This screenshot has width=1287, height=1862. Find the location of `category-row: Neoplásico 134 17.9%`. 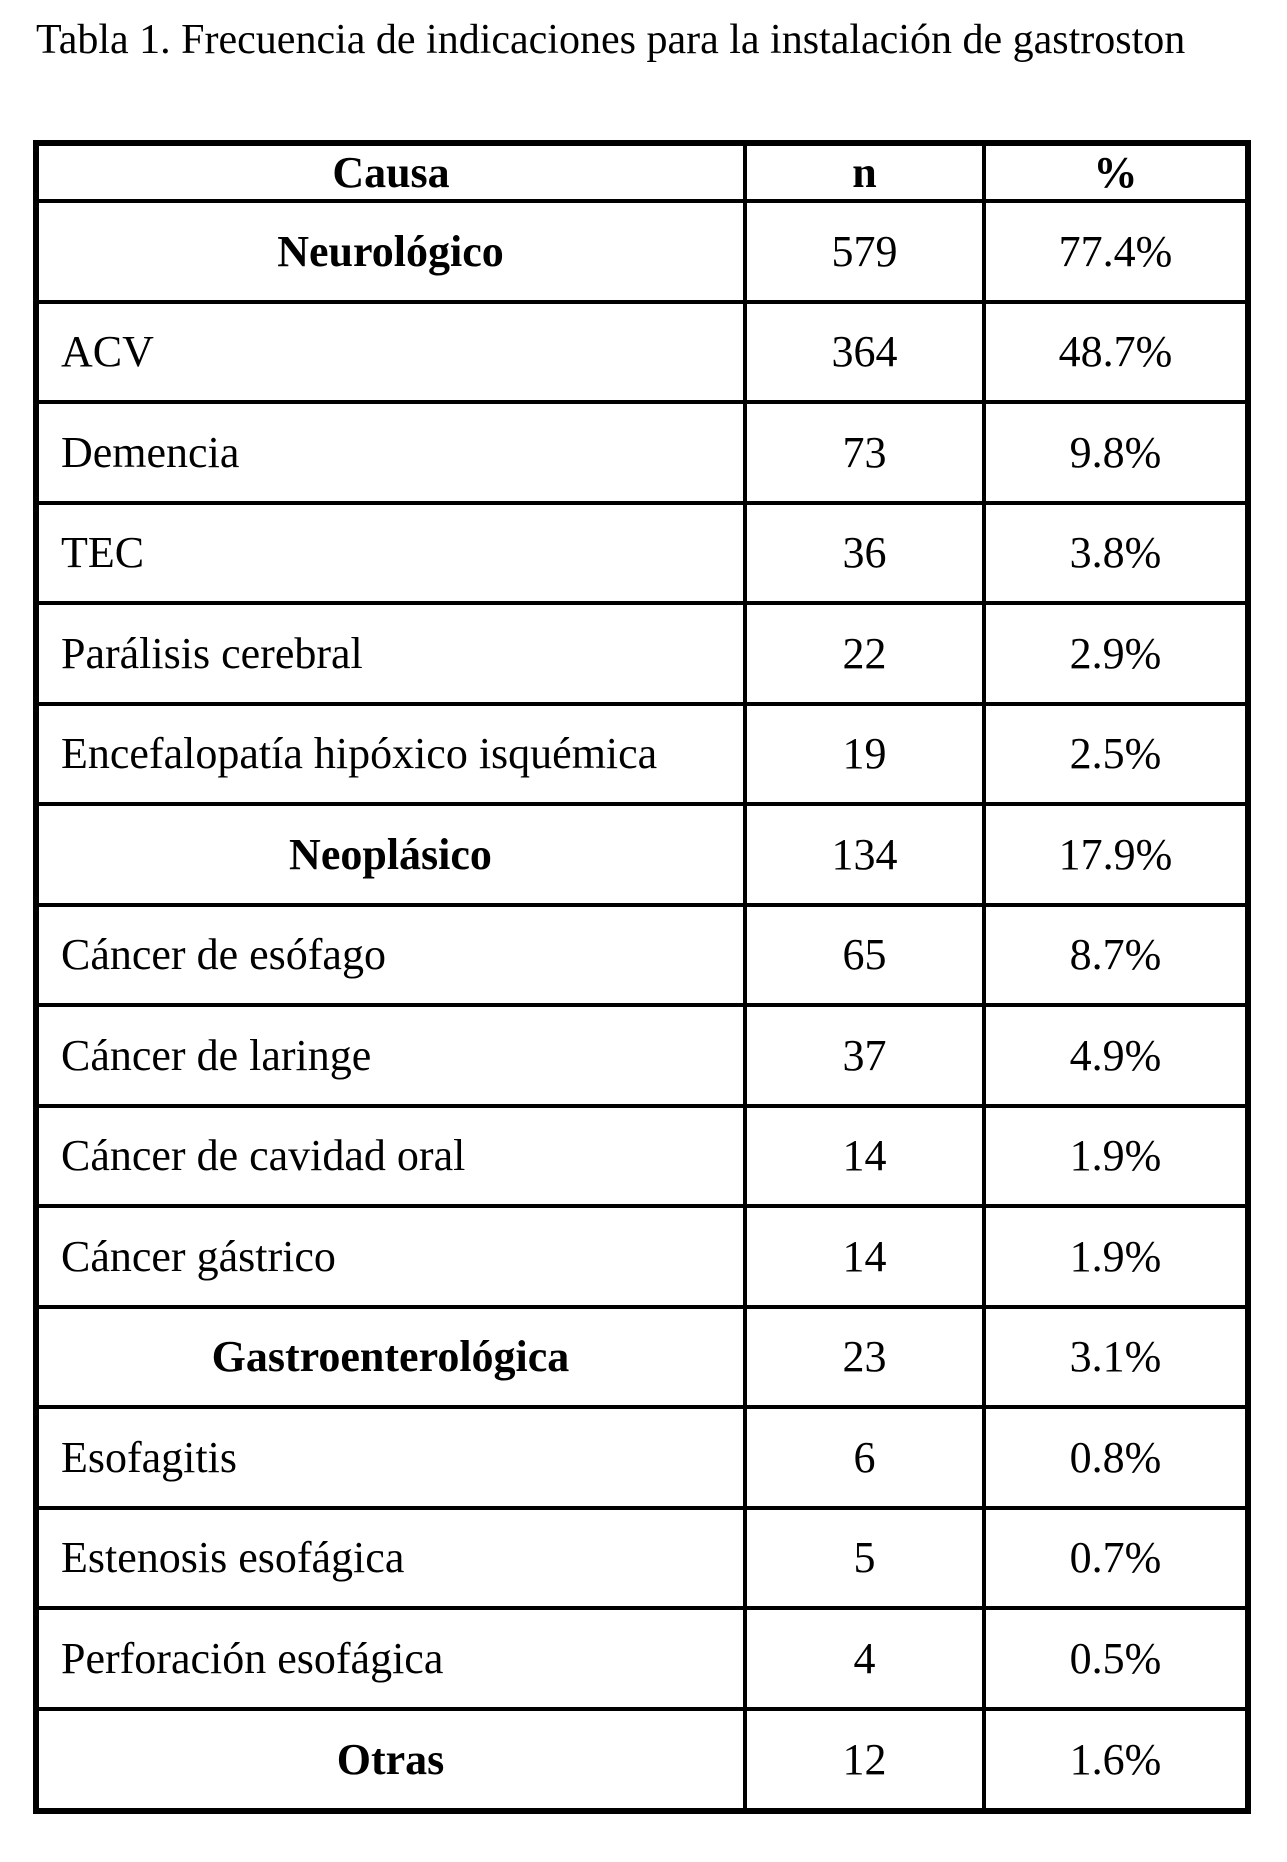

category-row: Neoplásico 134 17.9% is located at coordinates (642, 854).